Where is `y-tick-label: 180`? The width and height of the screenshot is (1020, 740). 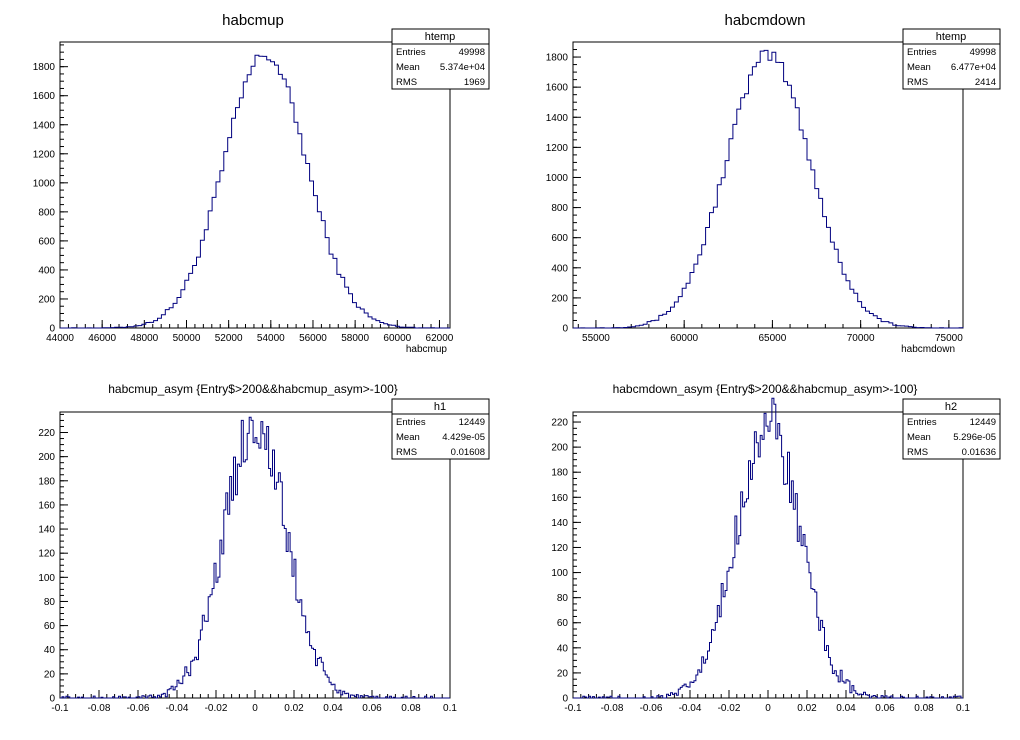
y-tick-label: 180 is located at coordinates (559, 473).